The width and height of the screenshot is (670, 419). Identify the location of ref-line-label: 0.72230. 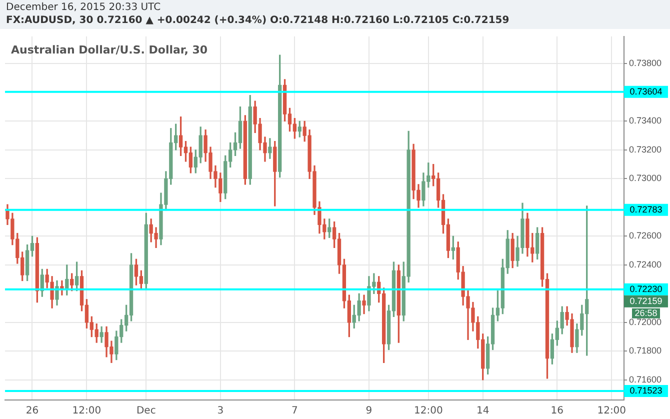
(646, 289).